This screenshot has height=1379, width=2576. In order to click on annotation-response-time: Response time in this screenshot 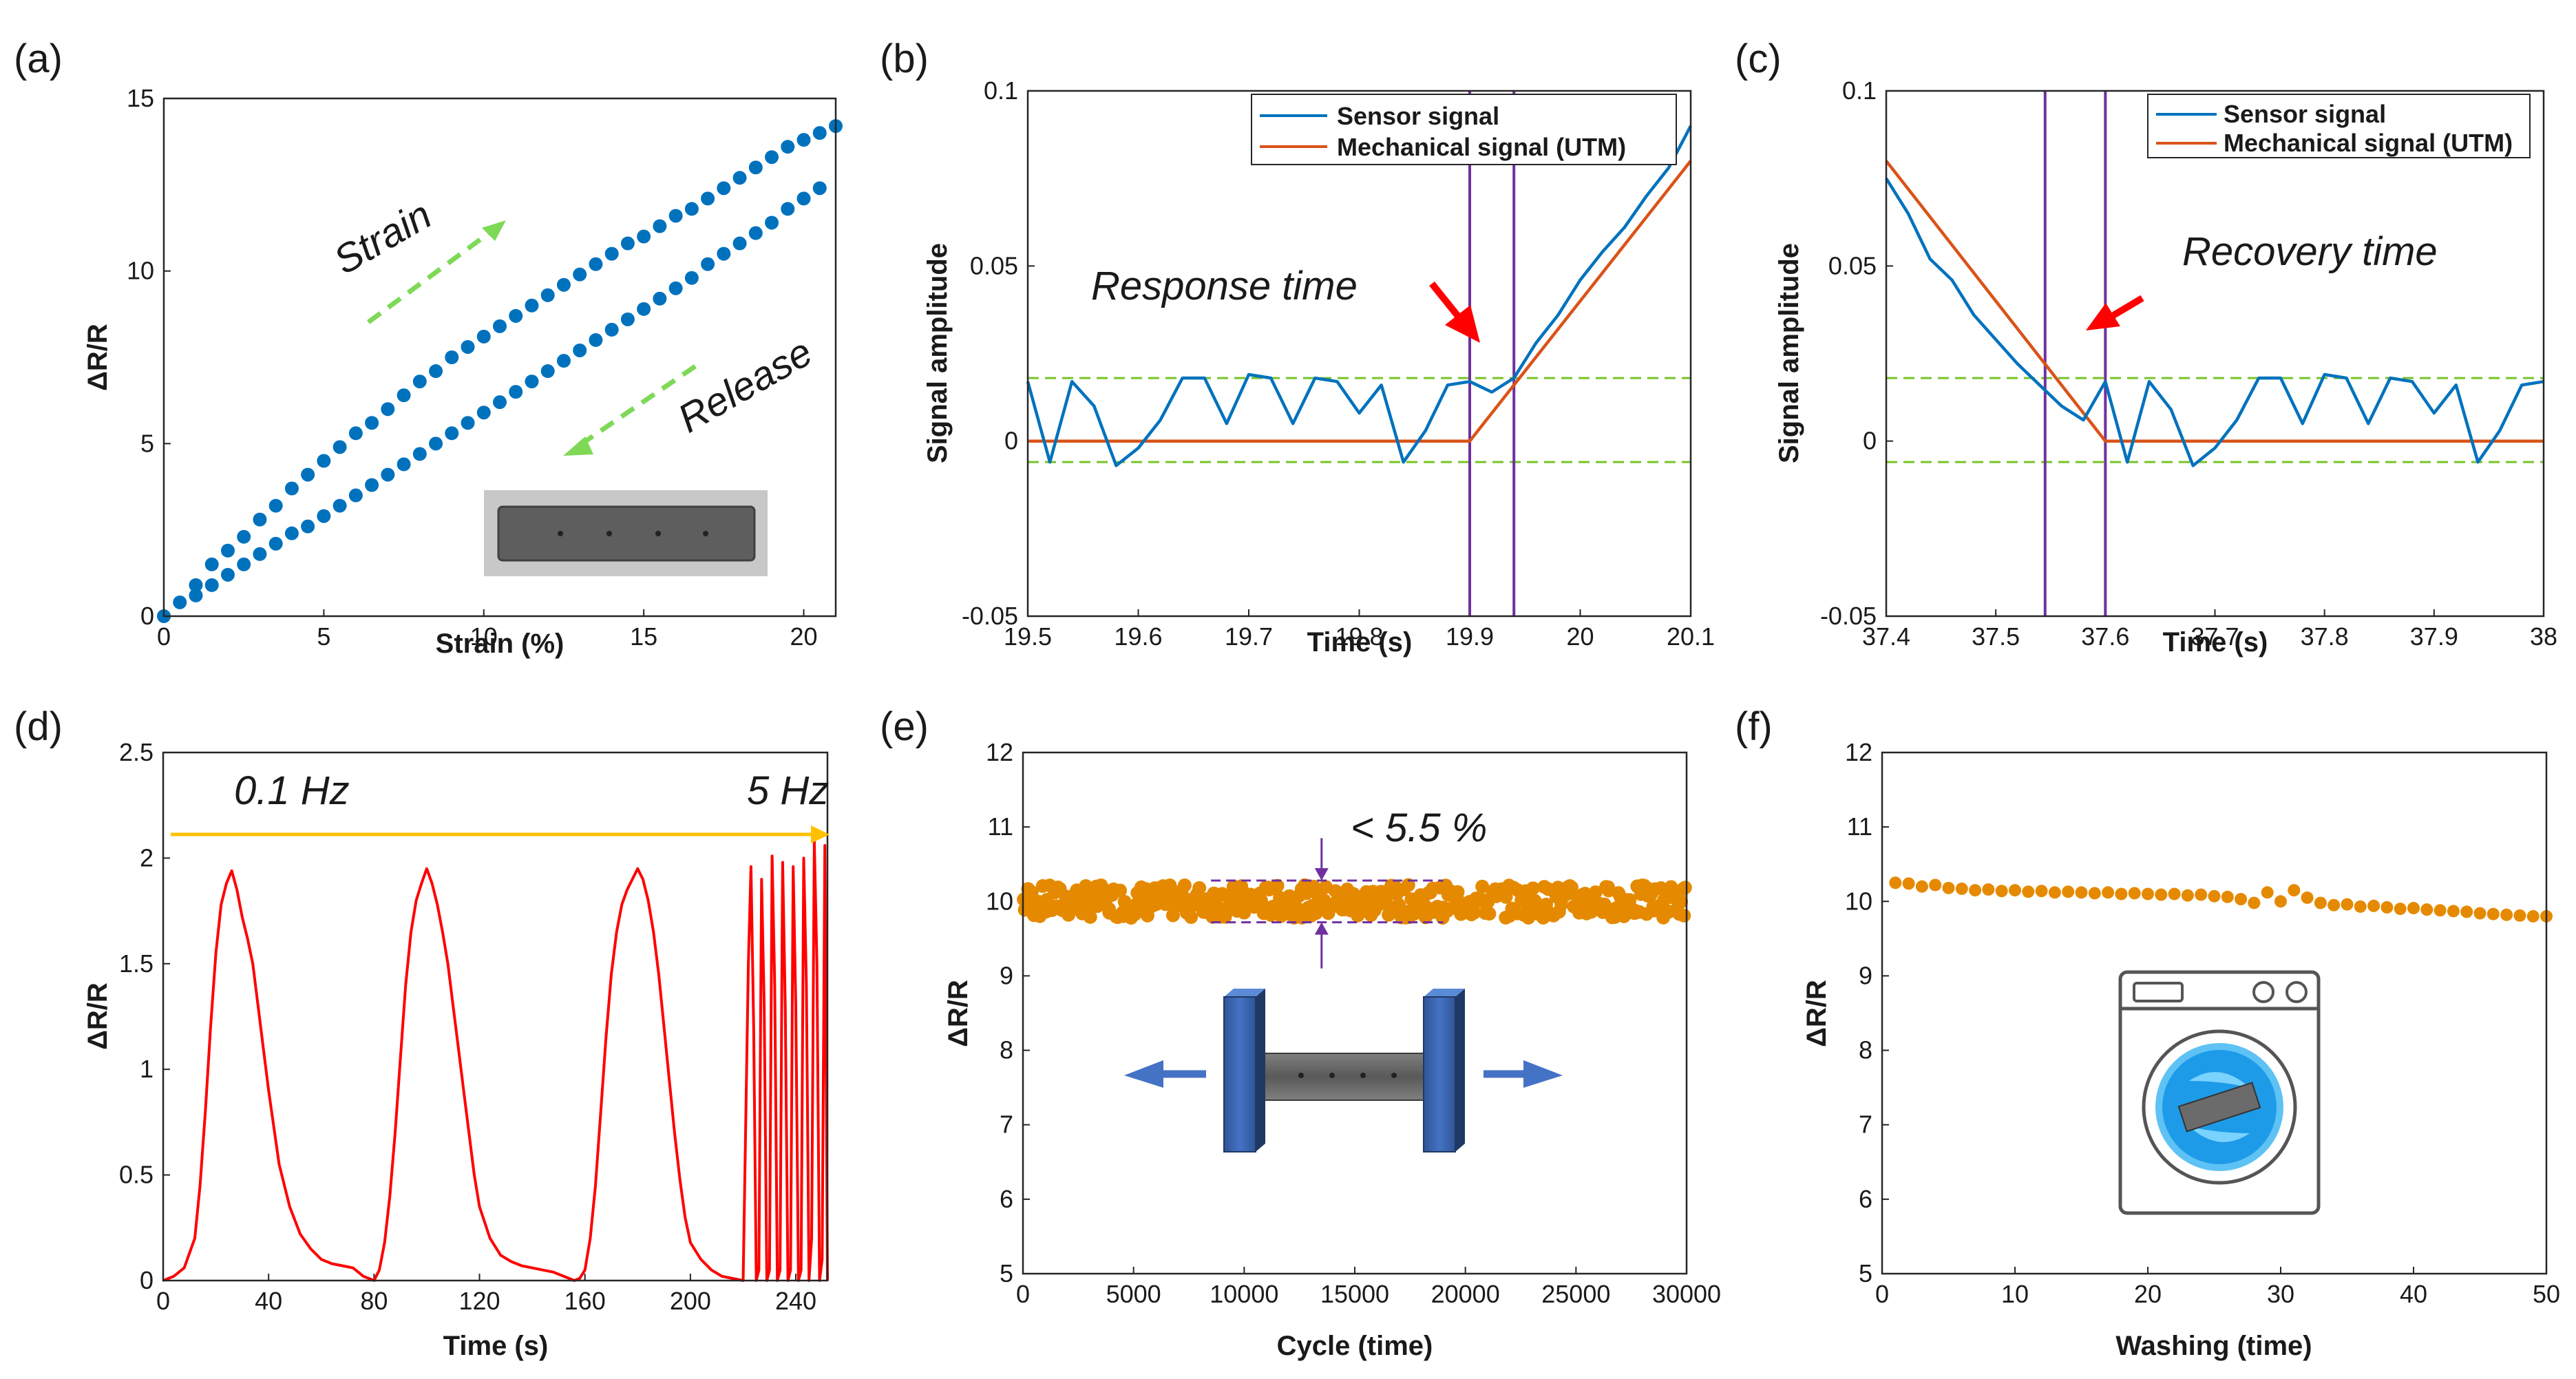, I will do `click(1225, 286)`.